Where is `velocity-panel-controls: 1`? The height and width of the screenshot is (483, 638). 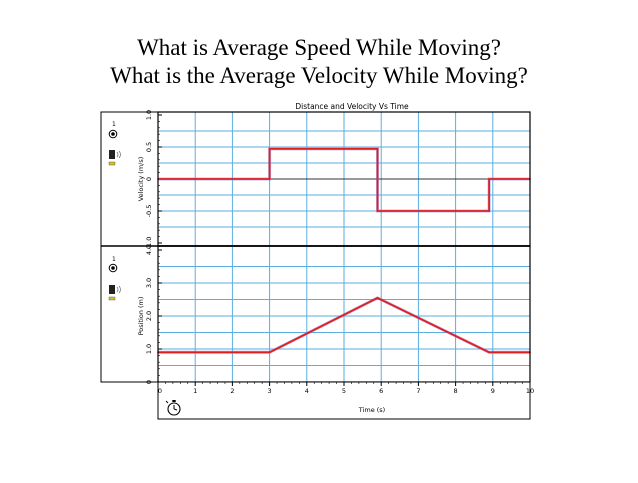 velocity-panel-controls: 1 is located at coordinates (114, 143).